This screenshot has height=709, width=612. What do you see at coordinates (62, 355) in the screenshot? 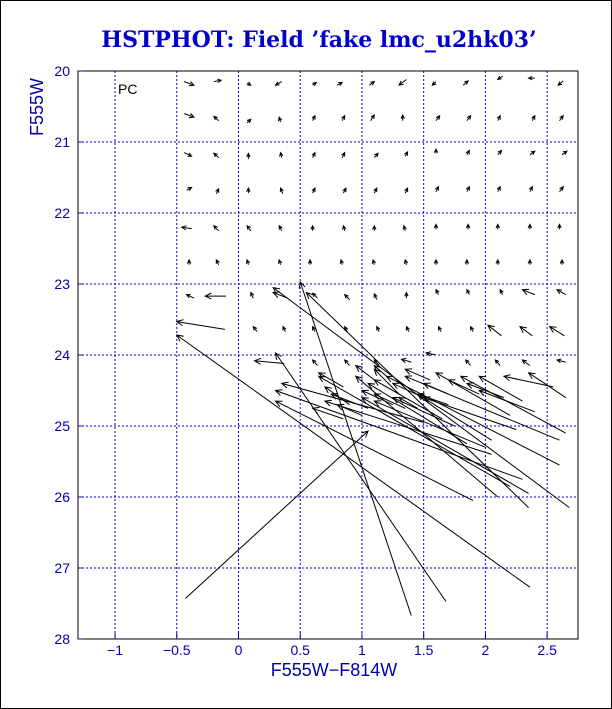
I see `y-tick-labels: 20 21 22 23 24 25 26 27 28` at bounding box center [62, 355].